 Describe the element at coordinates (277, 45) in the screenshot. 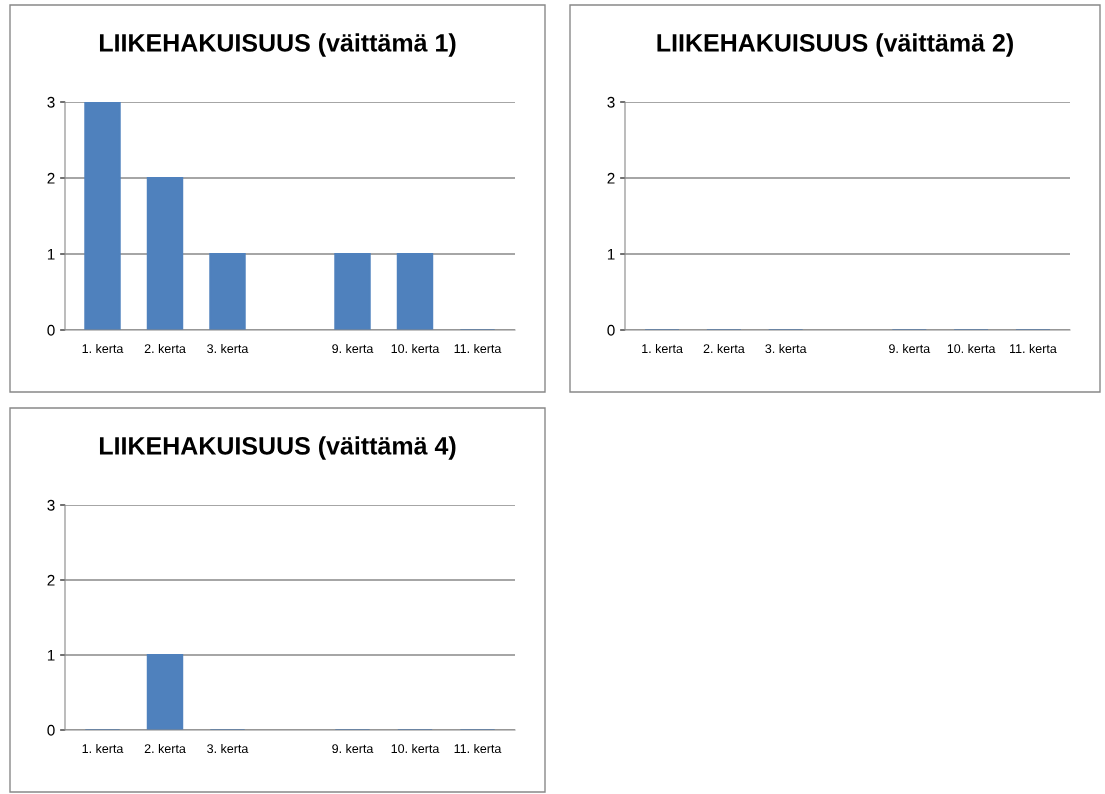

I see `chart-title: LIIKEHAKUISUUS (väittämä 1)` at that location.